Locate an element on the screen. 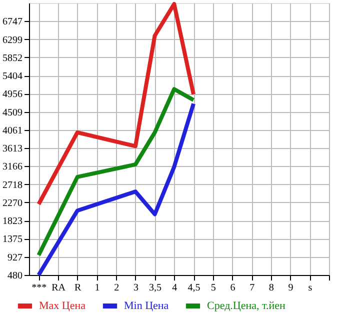  y-tick-label: 4061 is located at coordinates (12, 130).